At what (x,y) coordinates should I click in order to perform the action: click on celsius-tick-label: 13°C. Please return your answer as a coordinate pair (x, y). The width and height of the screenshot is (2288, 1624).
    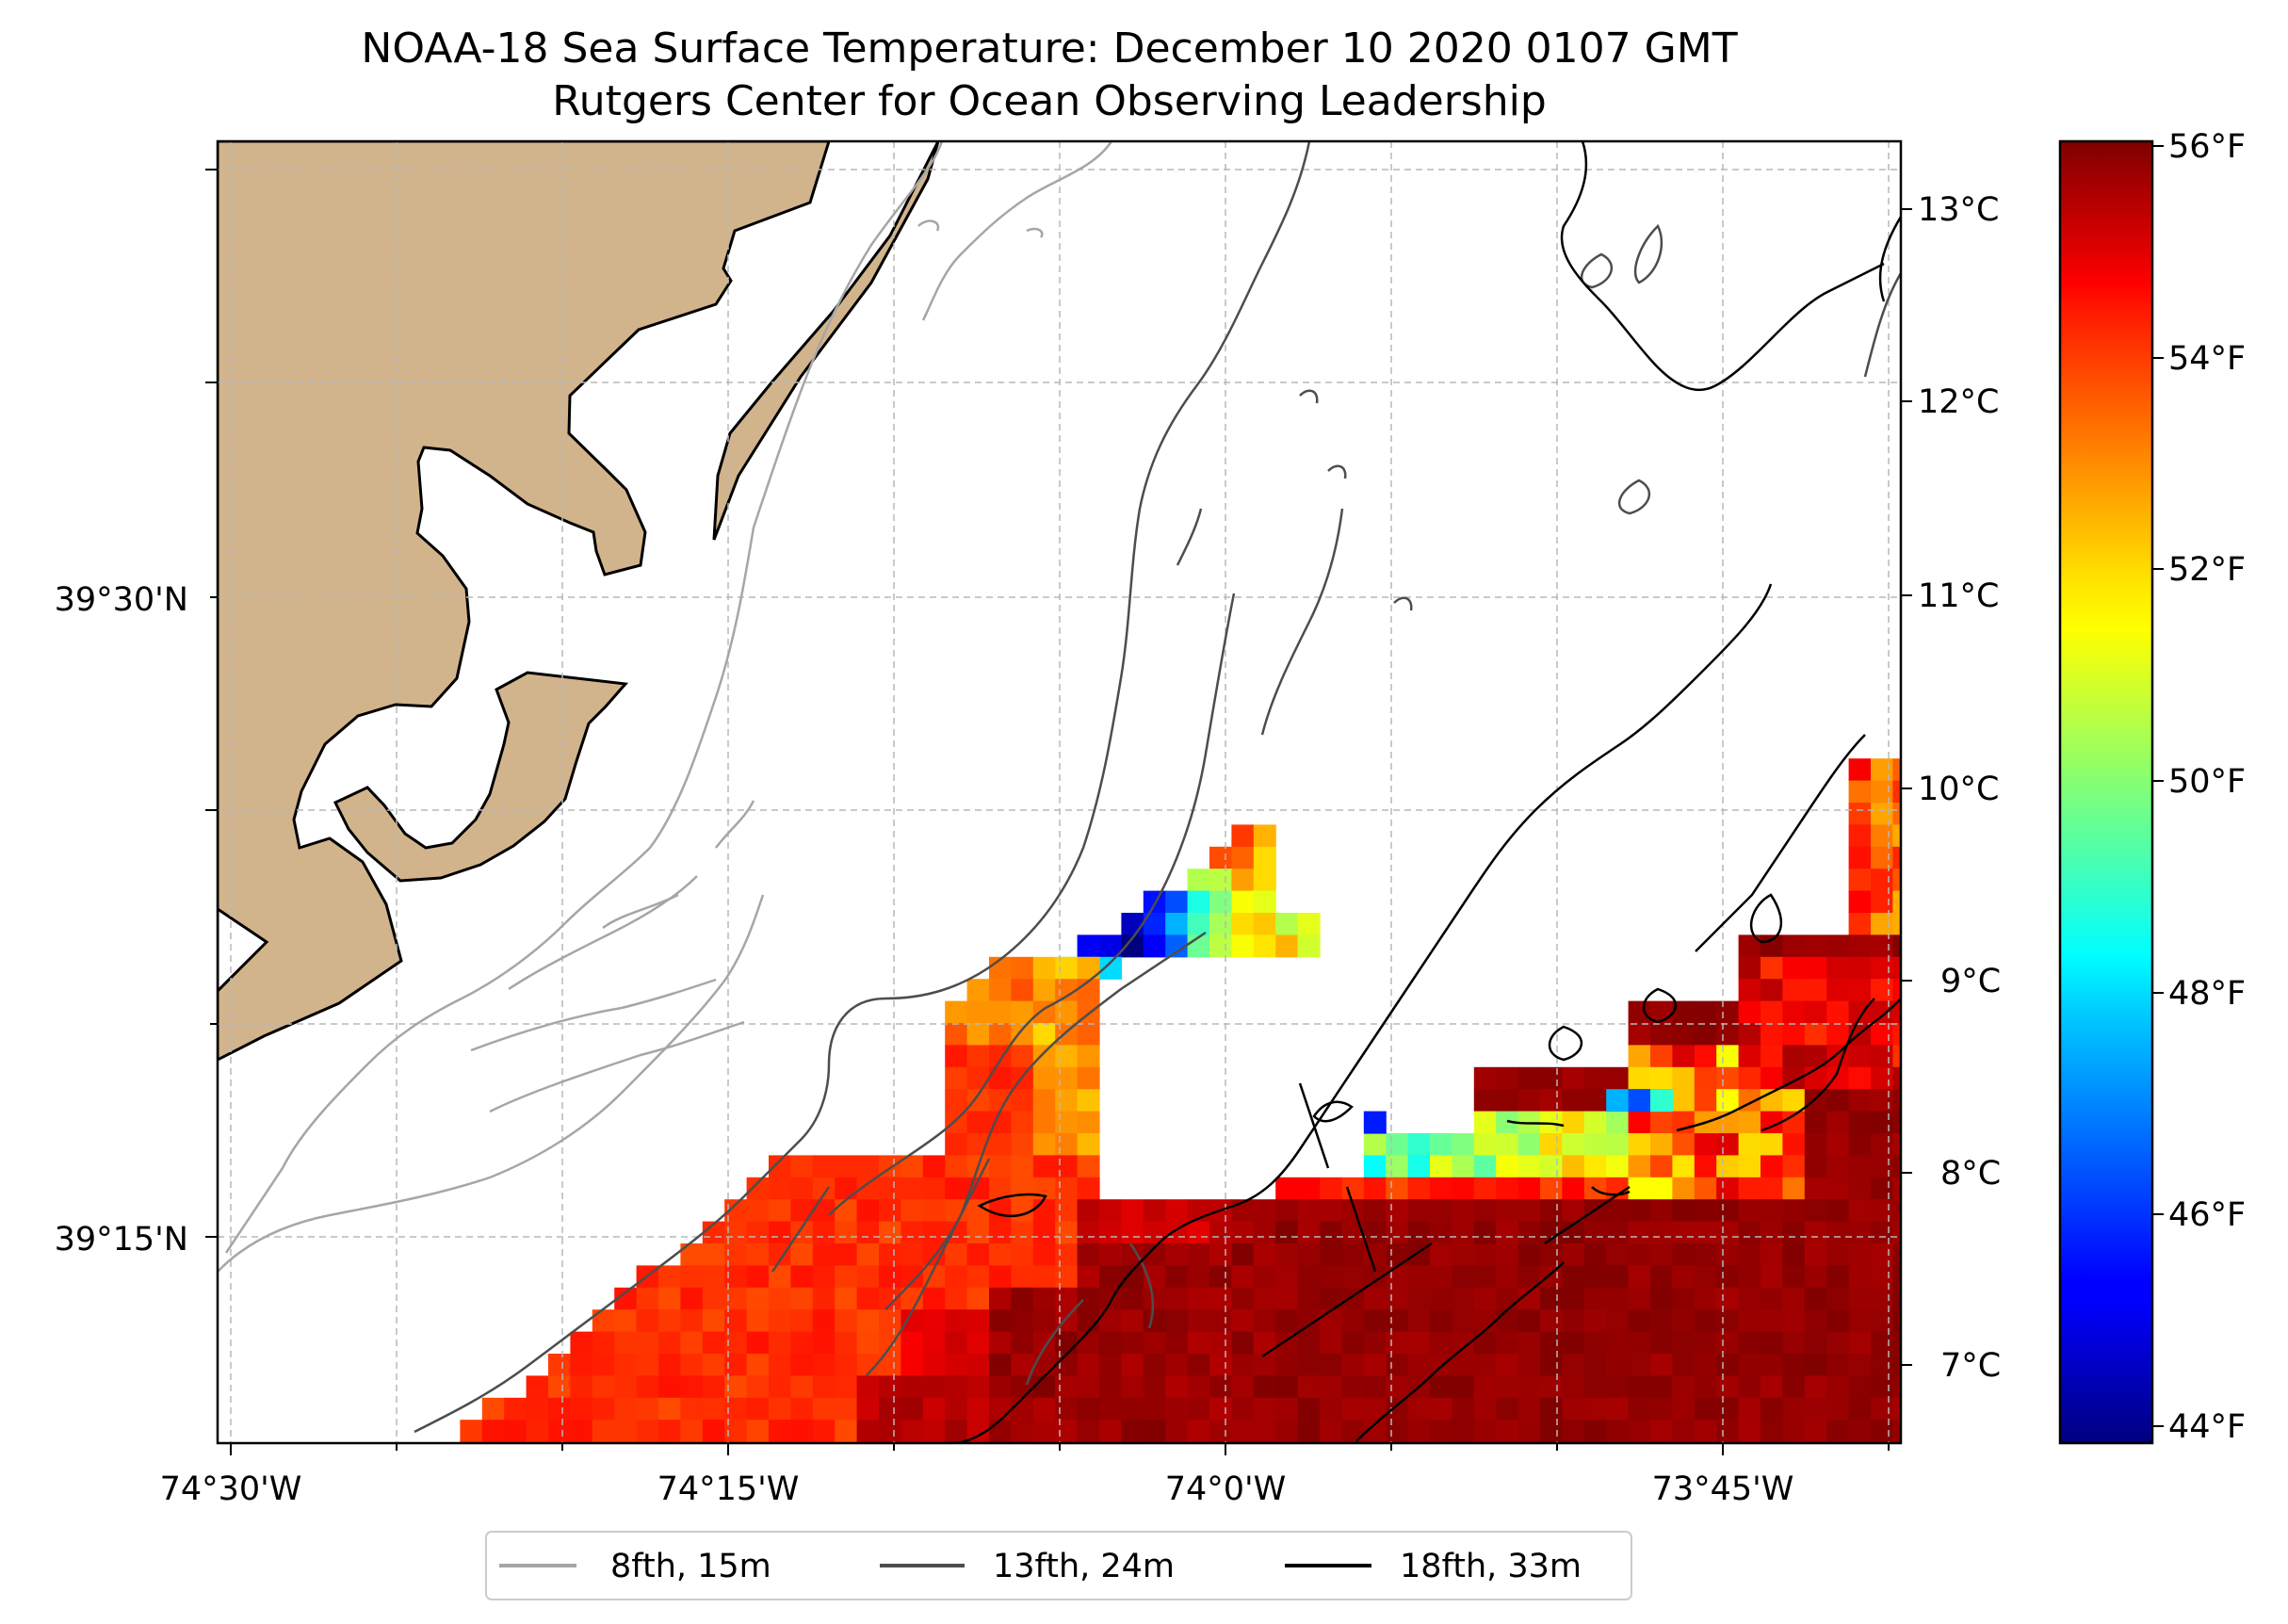
    Looking at the image, I should click on (1959, 210).